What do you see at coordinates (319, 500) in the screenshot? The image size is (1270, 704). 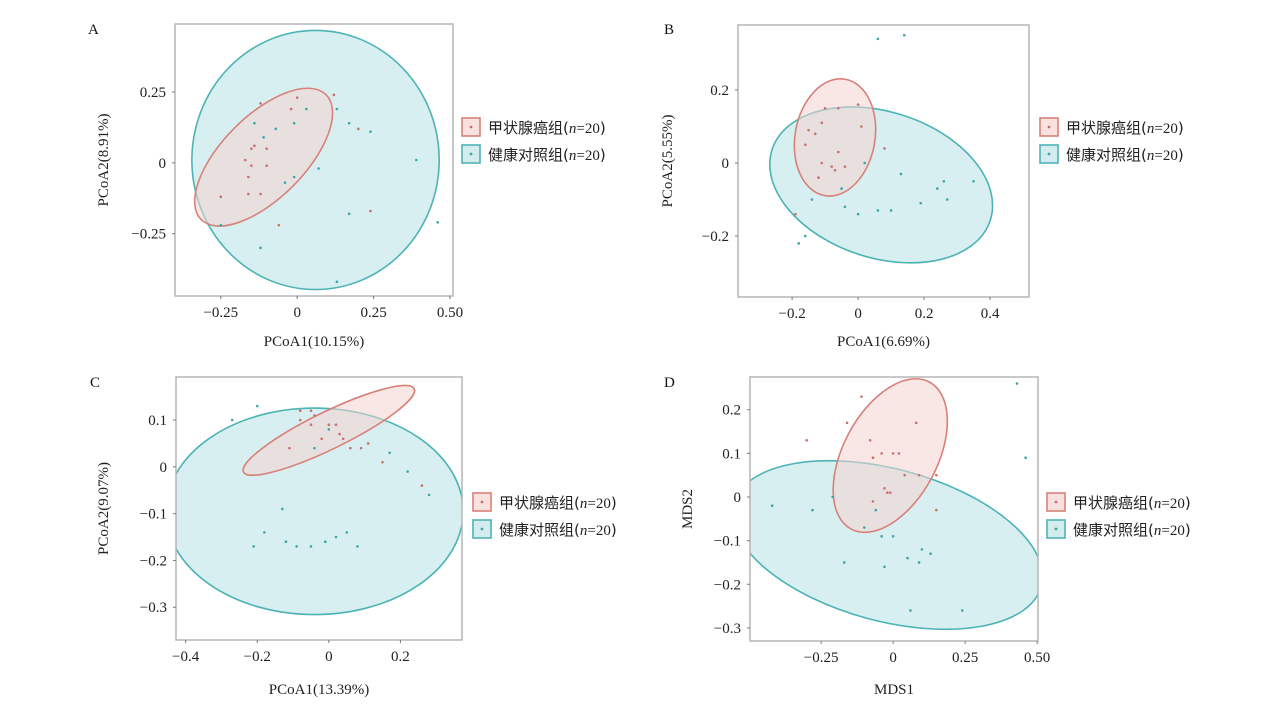 I see `plot-area` at bounding box center [319, 500].